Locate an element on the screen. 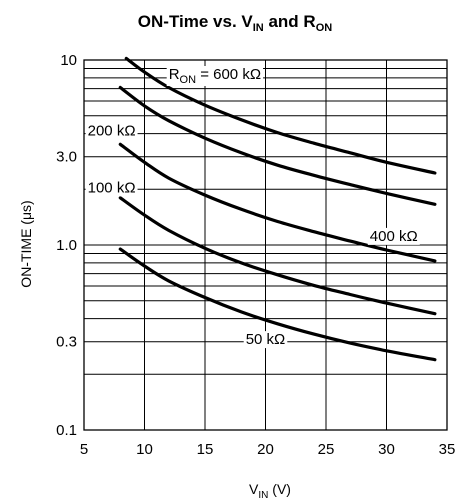 The image size is (471, 503). x-tick-label: 15 is located at coordinates (205, 449).